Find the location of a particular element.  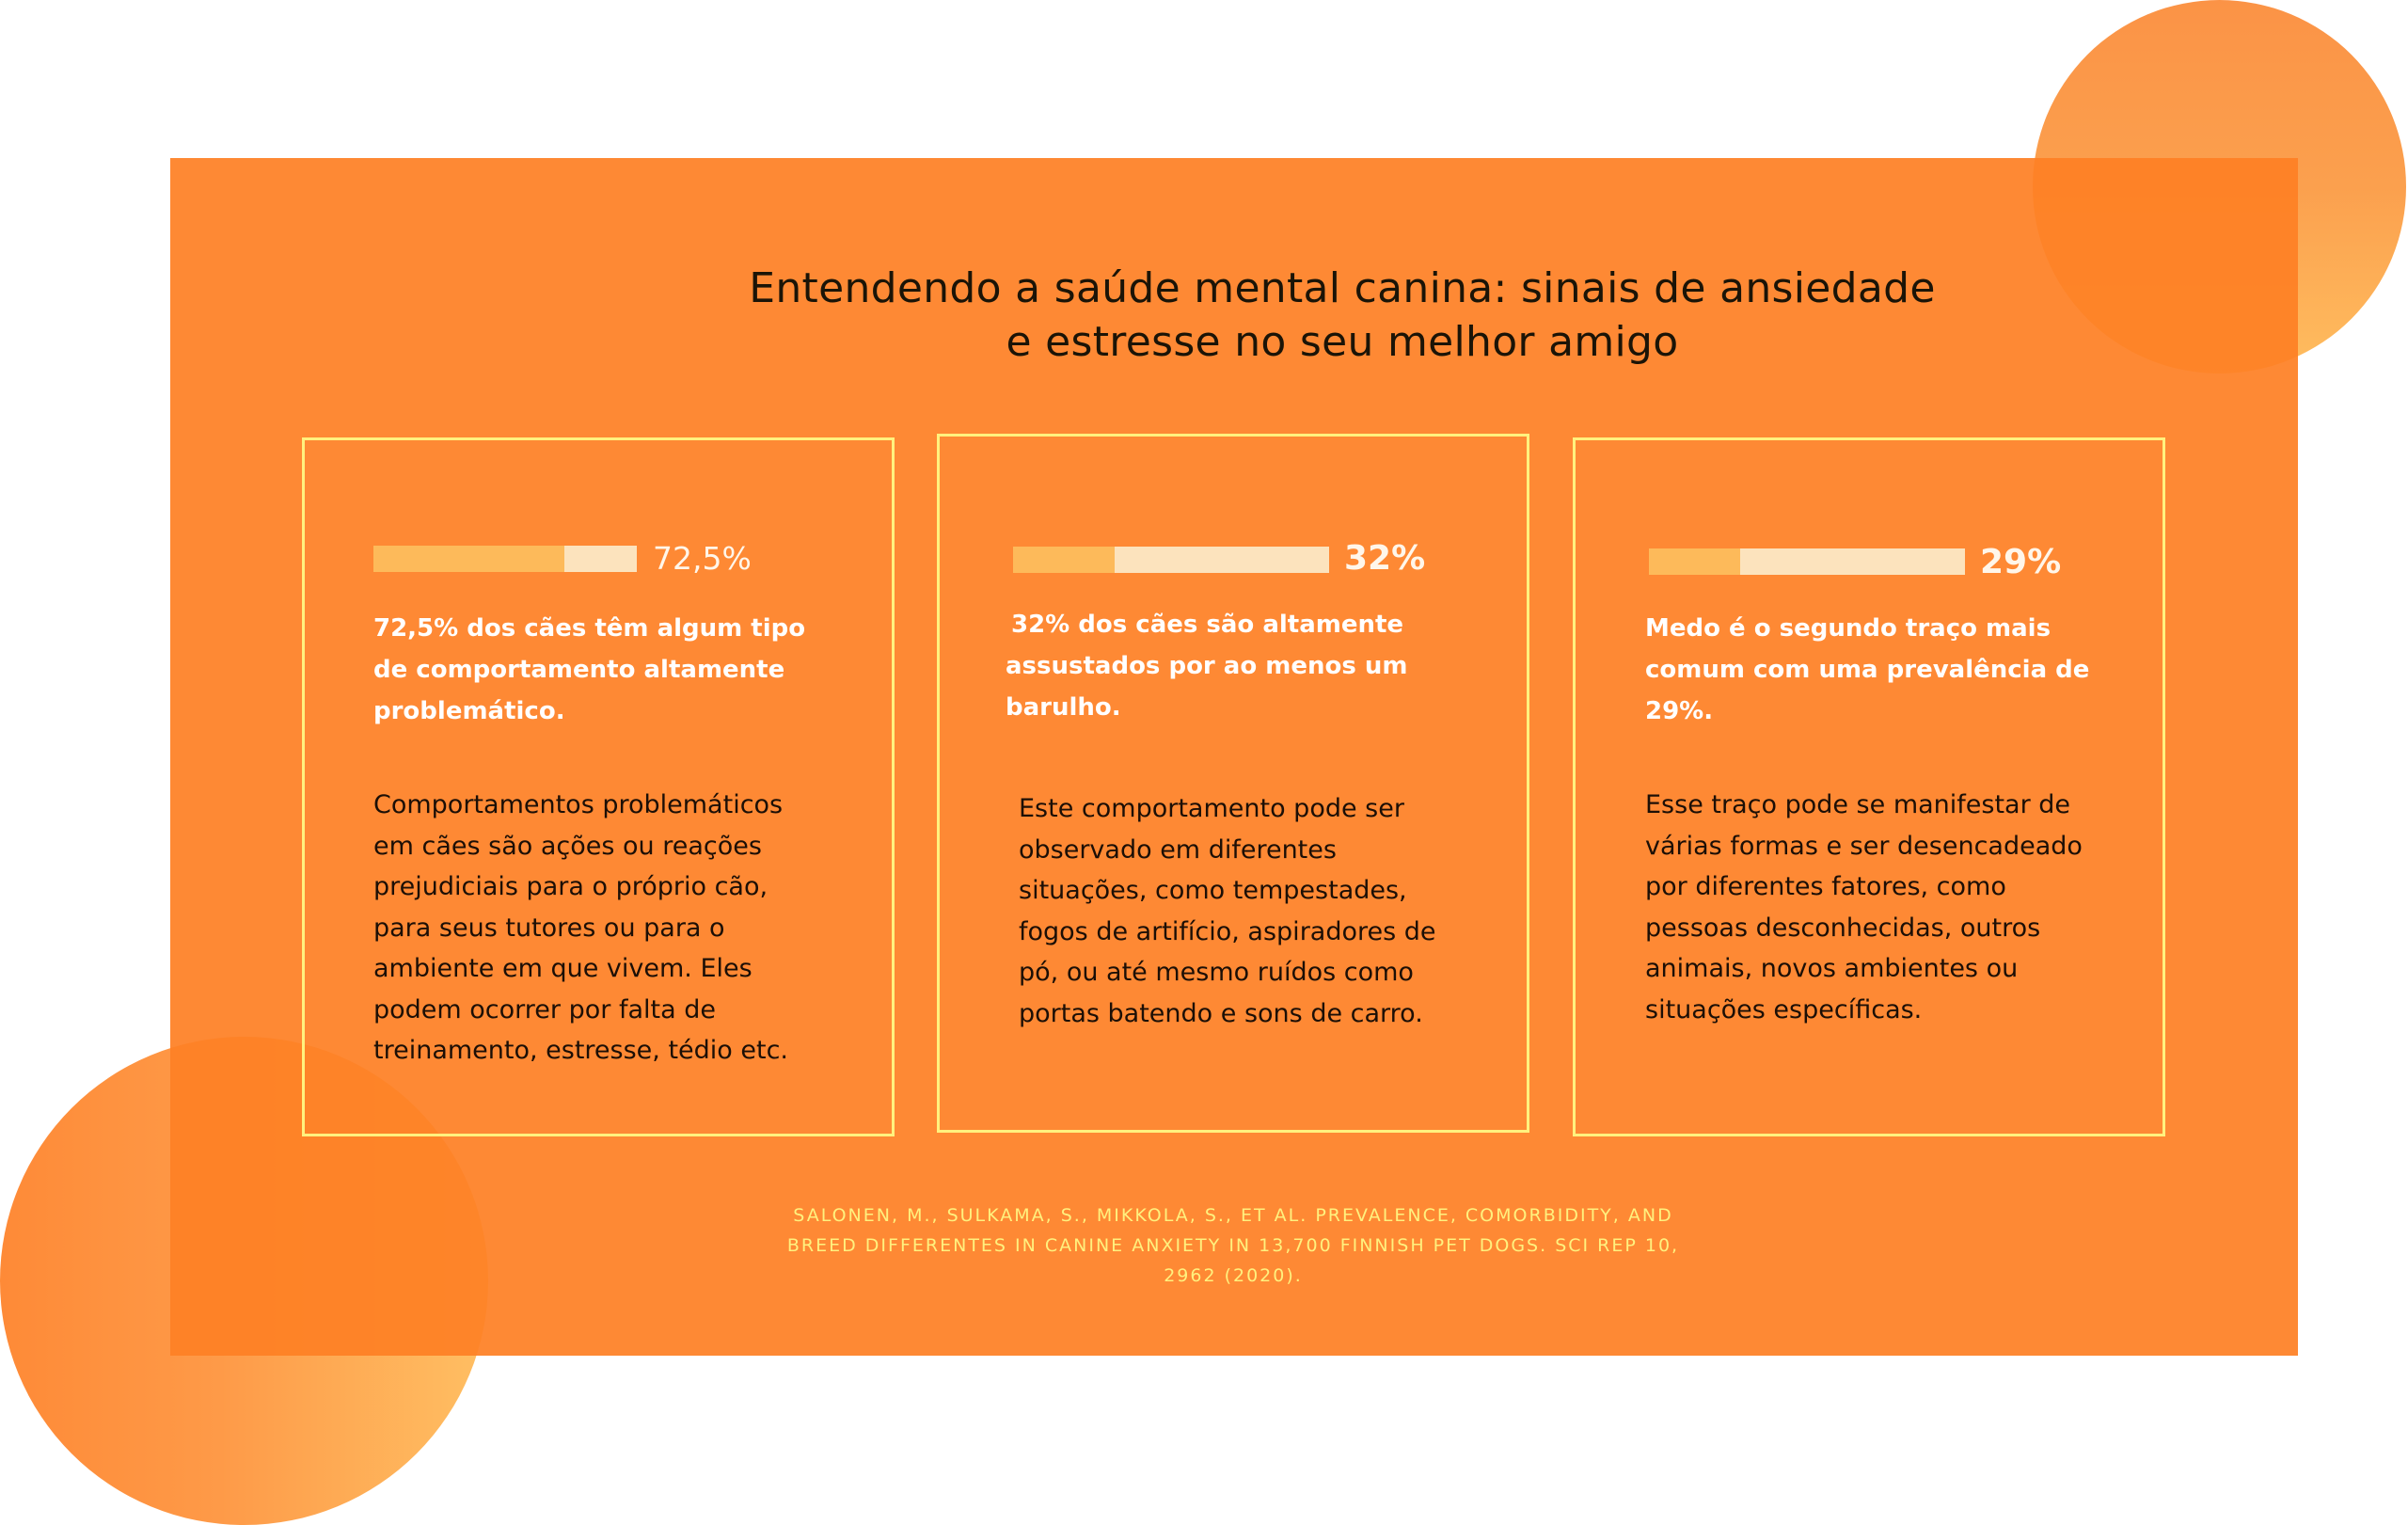

percent-label: 72,5% is located at coordinates (703, 558).